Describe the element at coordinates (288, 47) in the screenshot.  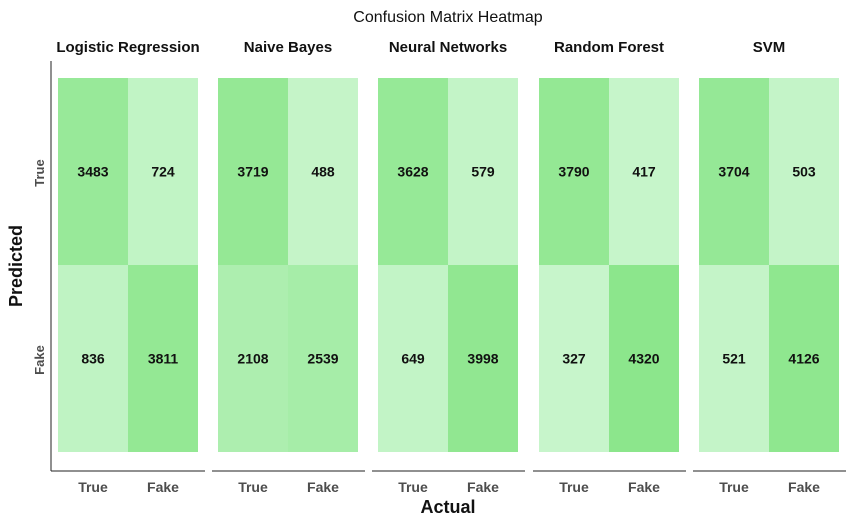
I see `facet-label-1: Naive Bayes` at that location.